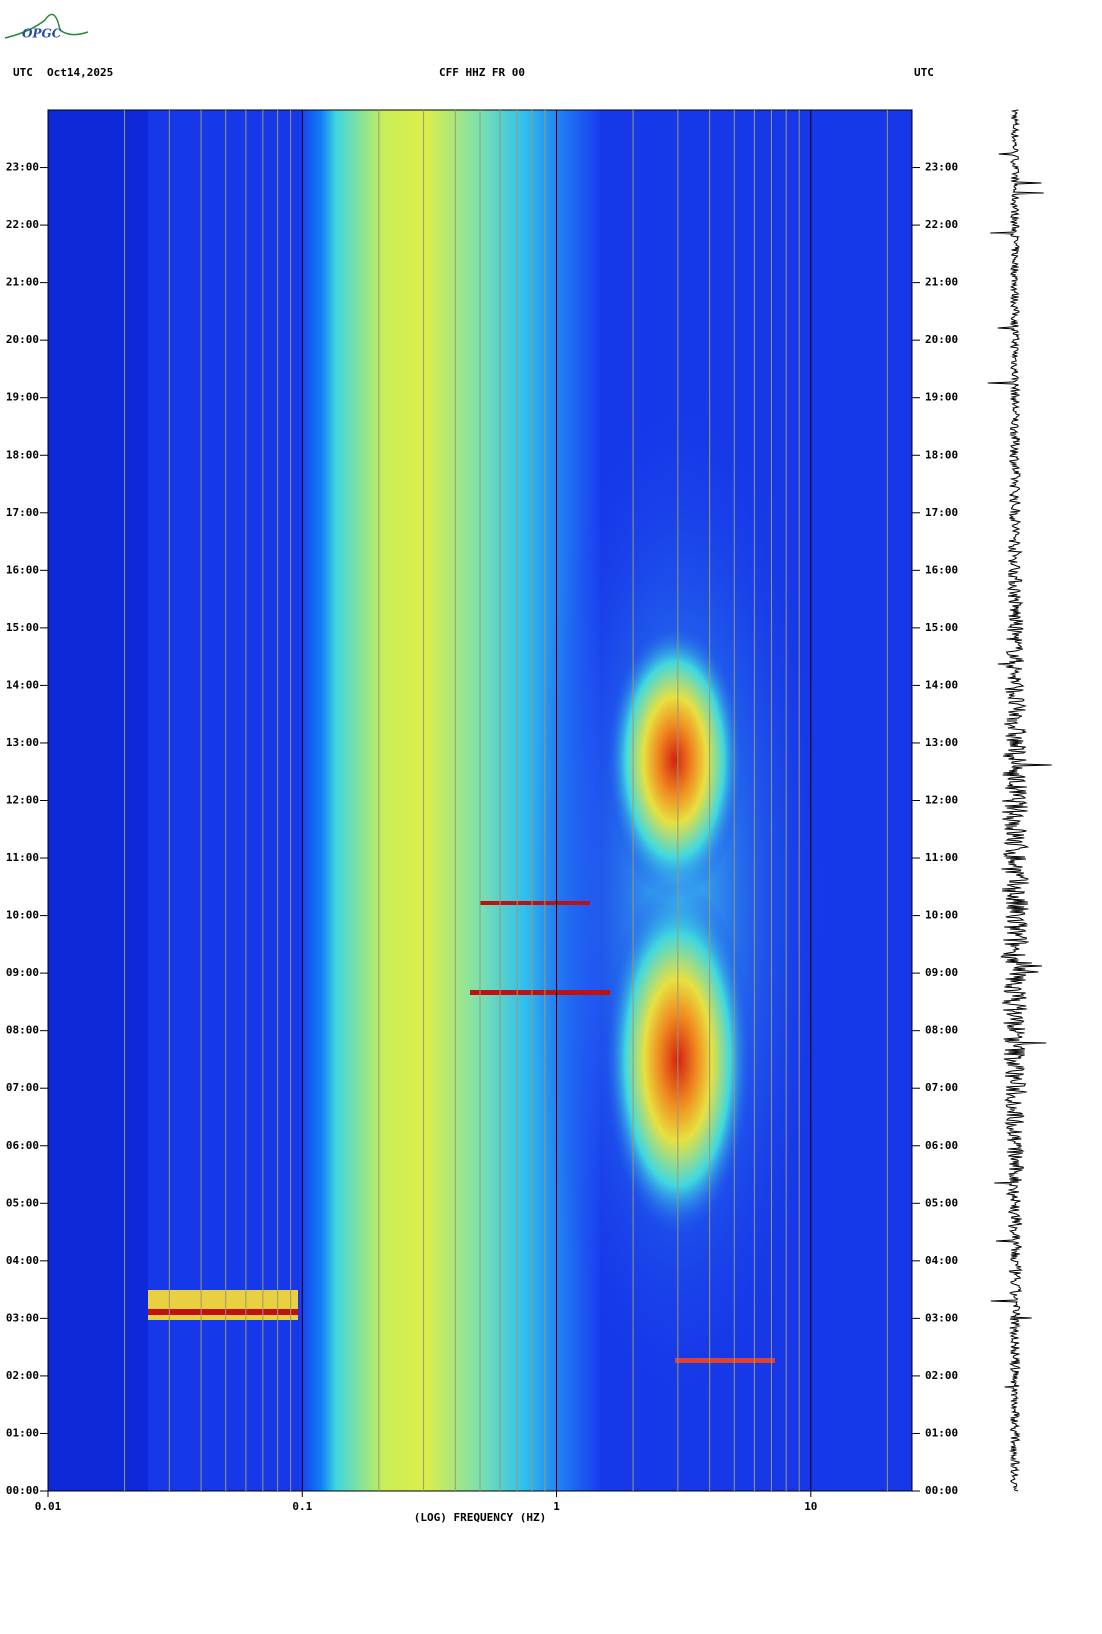 The width and height of the screenshot is (1102, 1634). What do you see at coordinates (302, 1506) in the screenshot?
I see `x-tick-label: 0.1` at bounding box center [302, 1506].